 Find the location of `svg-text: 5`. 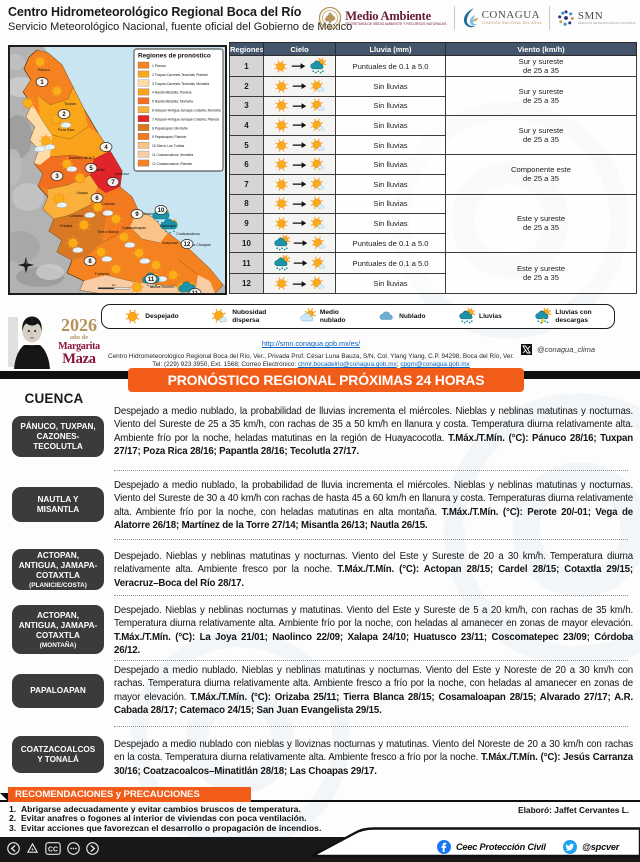

svg-text: 5 is located at coordinates (91, 169).